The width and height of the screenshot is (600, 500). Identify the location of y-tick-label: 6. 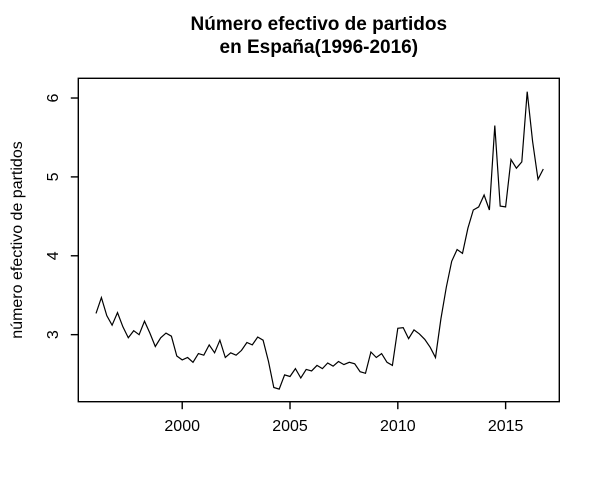
(53, 97).